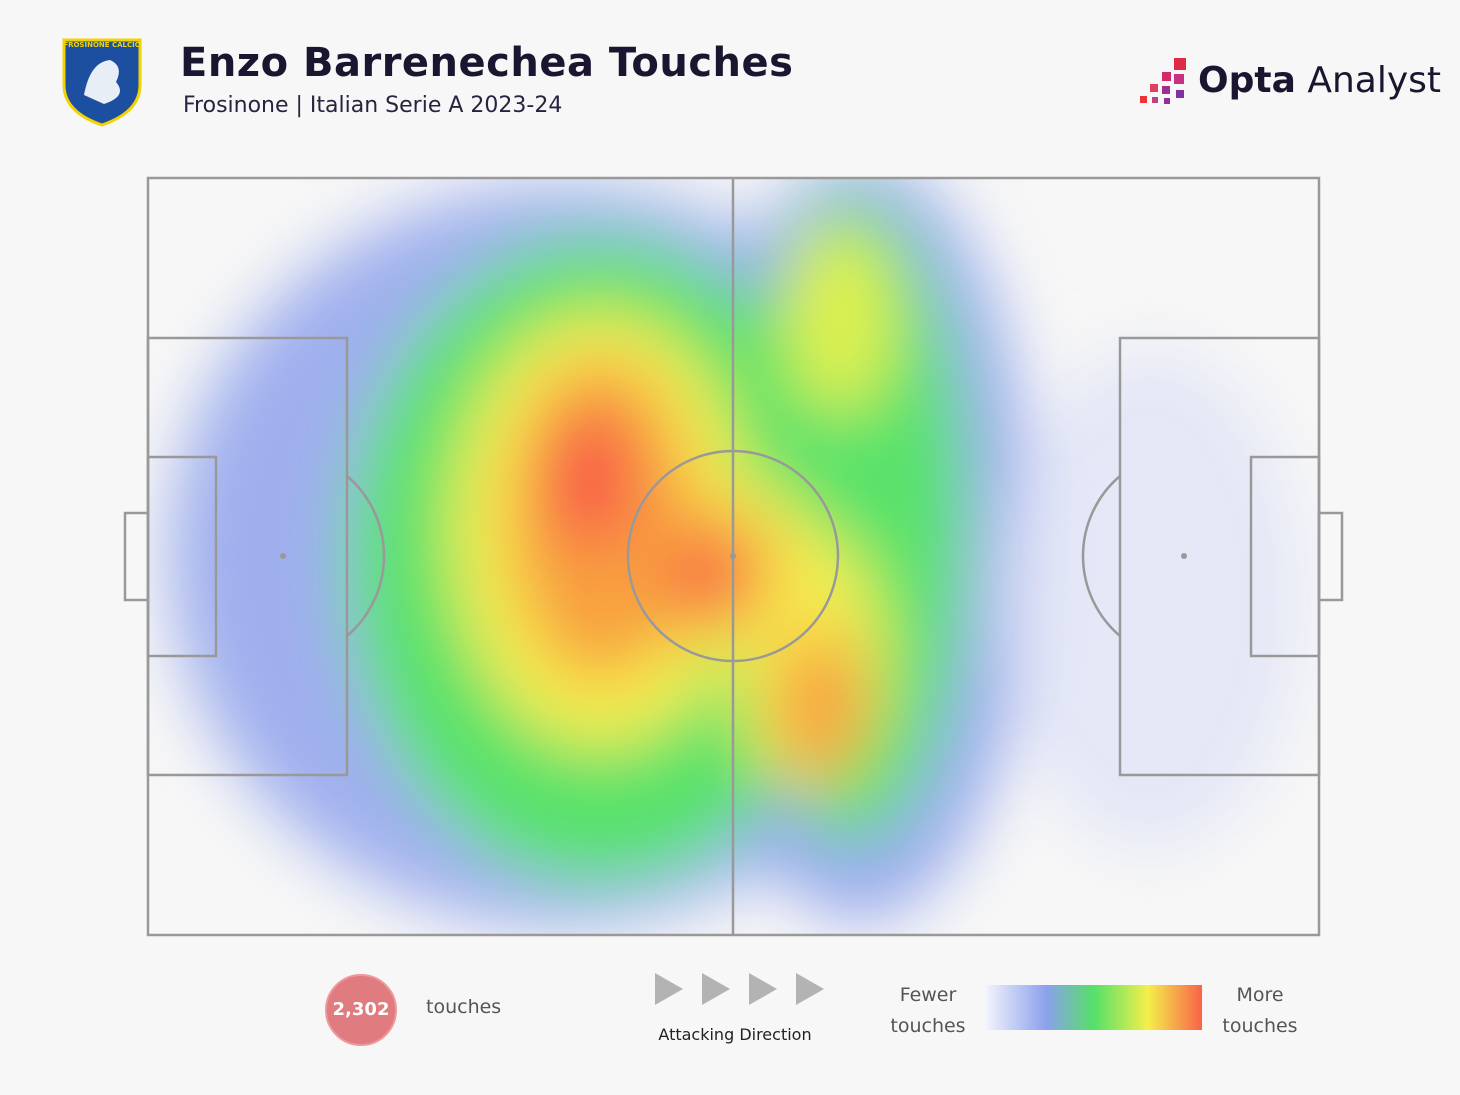 The width and height of the screenshot is (1460, 1095). What do you see at coordinates (1374, 80) in the screenshot?
I see `brand-suffix: Analyst` at bounding box center [1374, 80].